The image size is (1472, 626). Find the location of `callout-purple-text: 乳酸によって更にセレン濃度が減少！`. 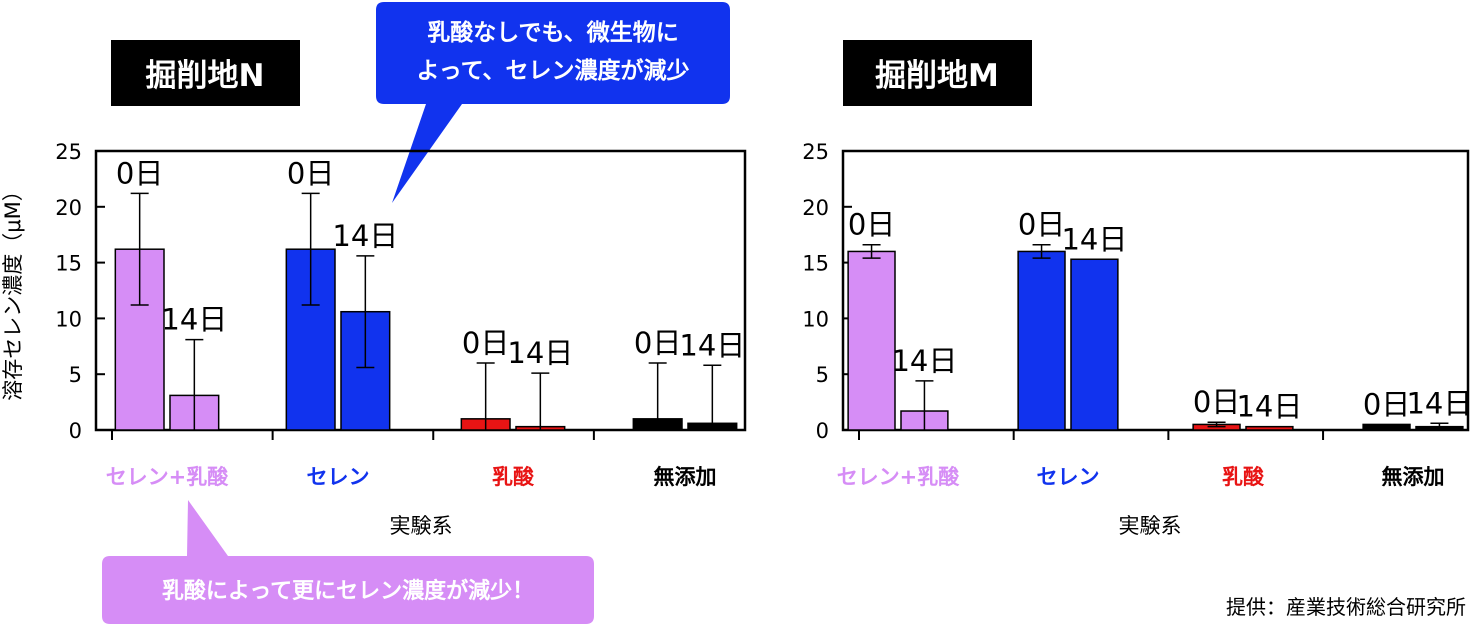

callout-purple-text: 乳酸によって更にセレン濃度が減少！ is located at coordinates (348, 591).